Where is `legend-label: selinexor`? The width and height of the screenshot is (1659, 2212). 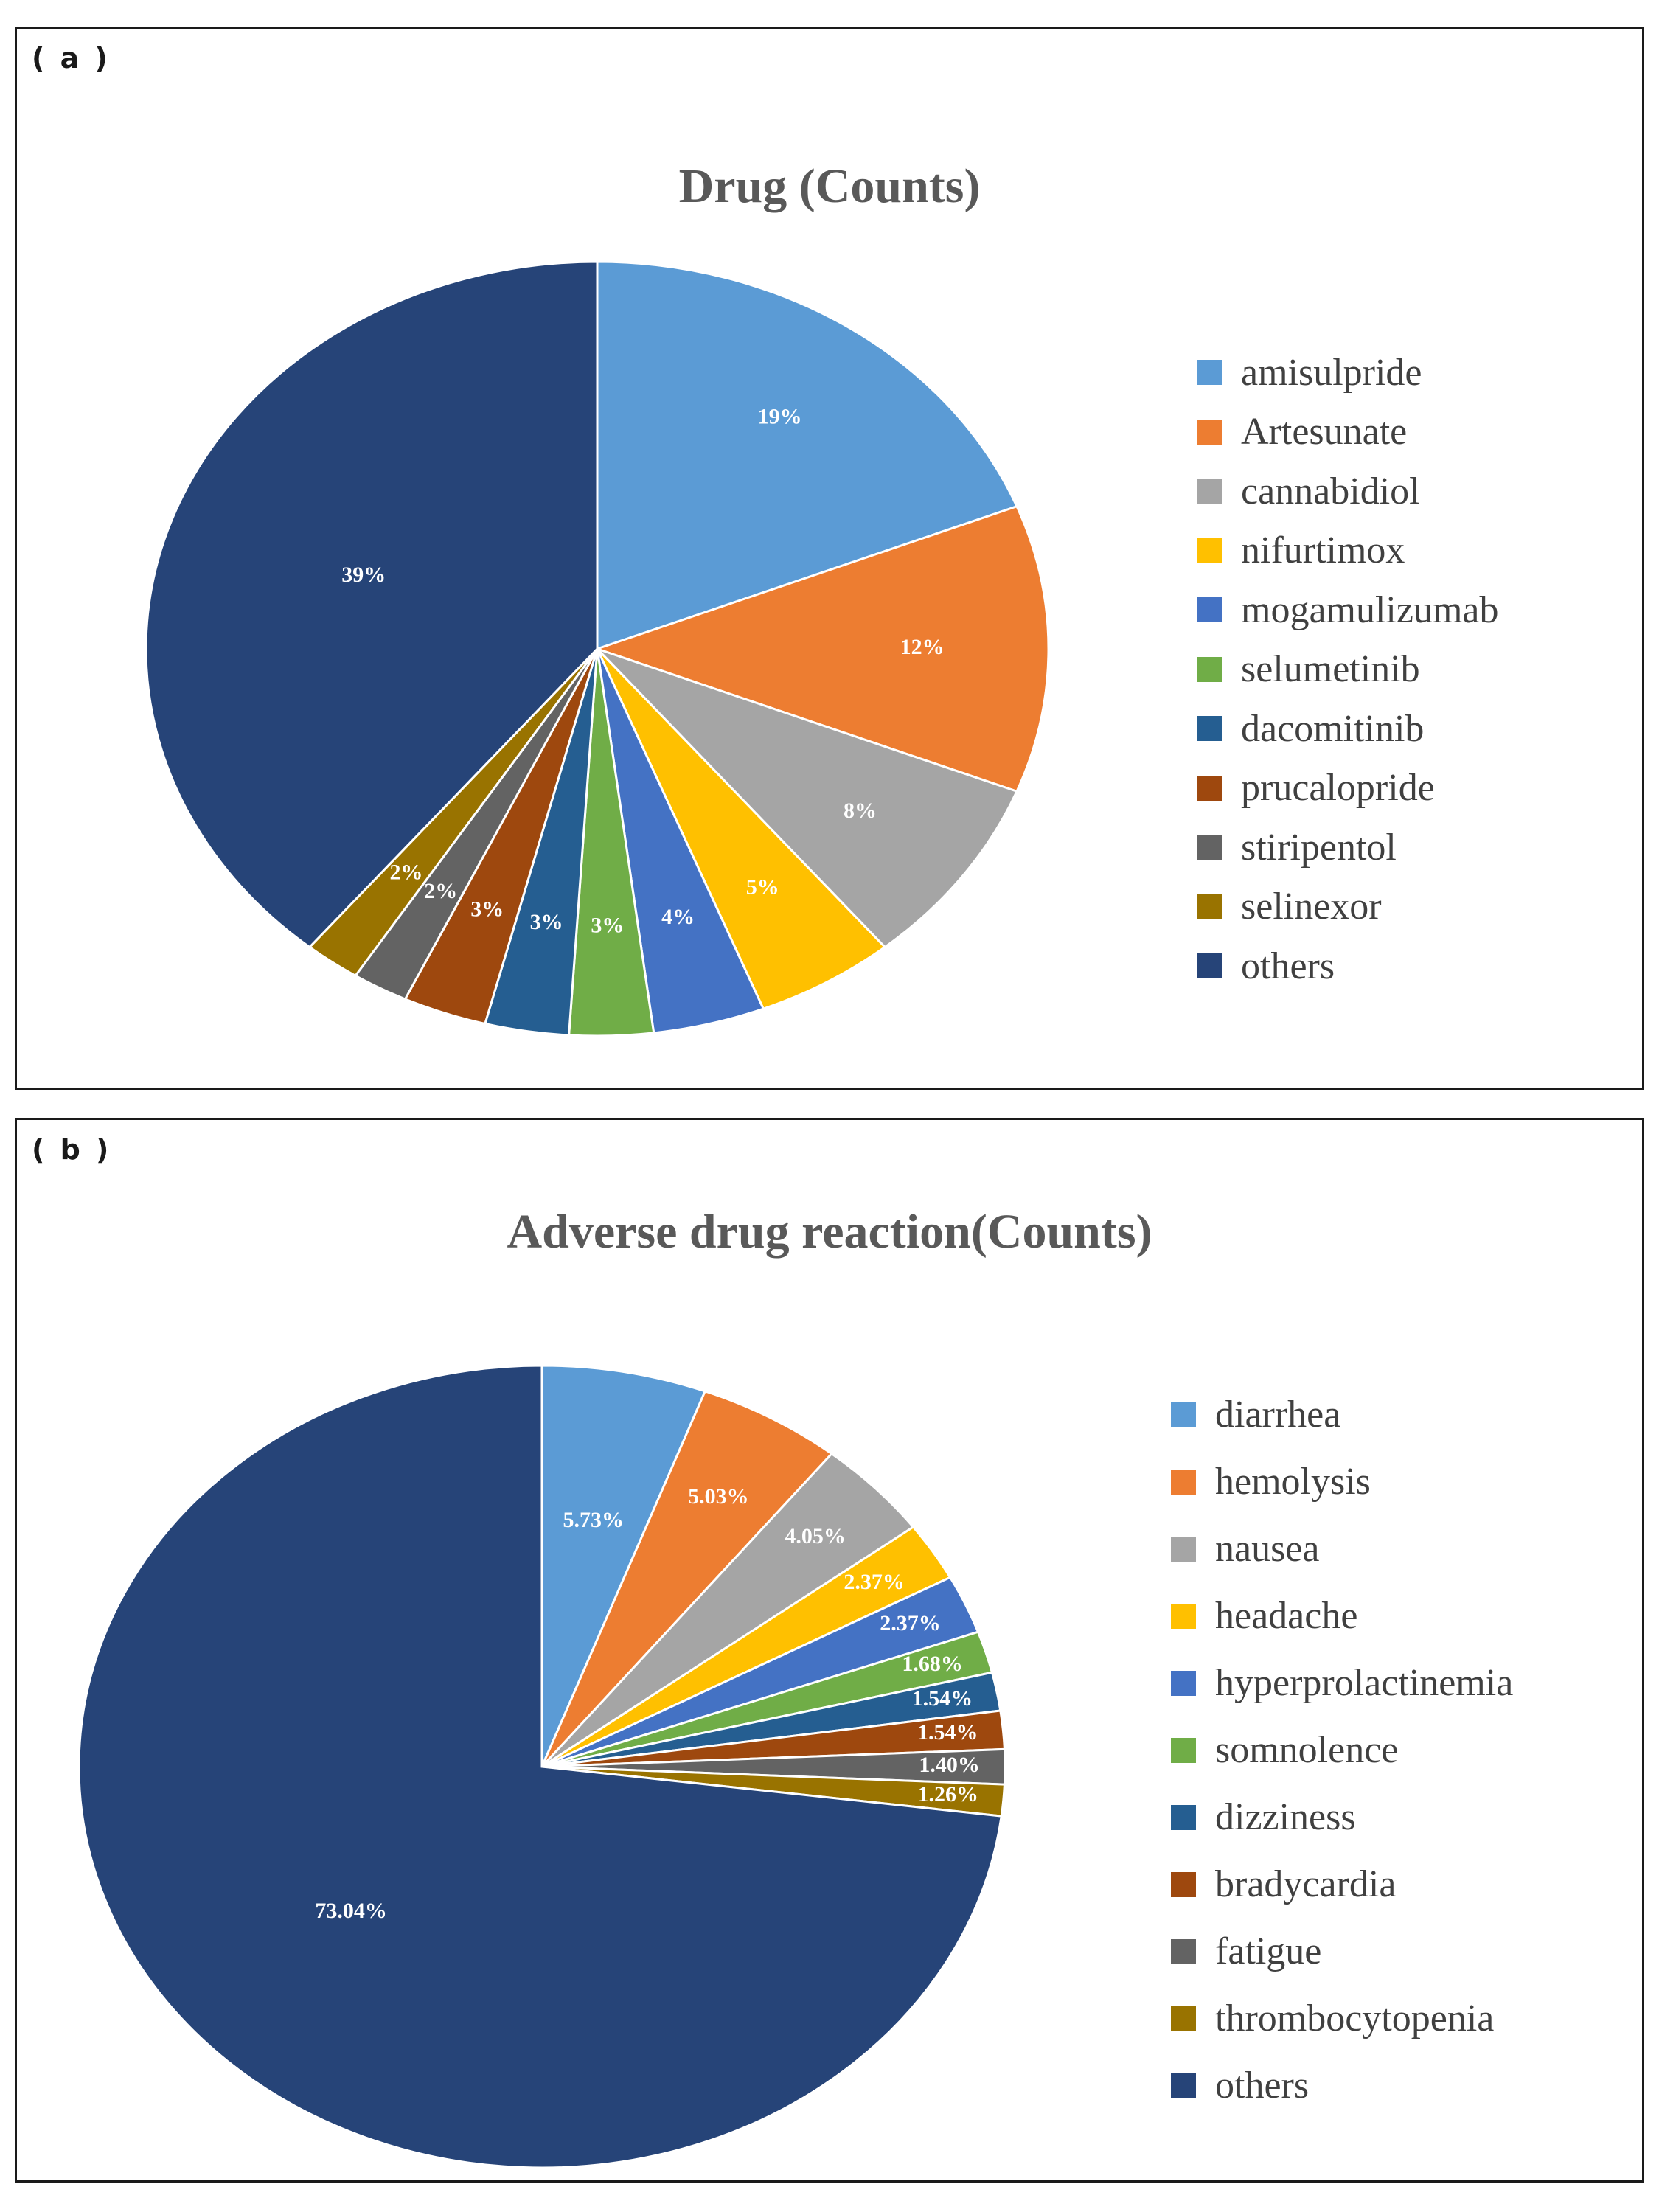
legend-label: selinexor is located at coordinates (1311, 907).